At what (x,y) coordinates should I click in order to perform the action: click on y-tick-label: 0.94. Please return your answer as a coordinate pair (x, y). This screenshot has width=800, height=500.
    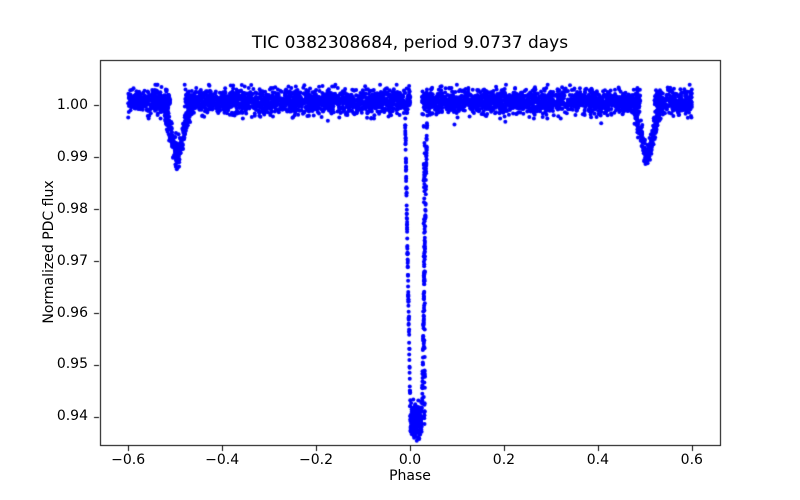
    Looking at the image, I should click on (72, 416).